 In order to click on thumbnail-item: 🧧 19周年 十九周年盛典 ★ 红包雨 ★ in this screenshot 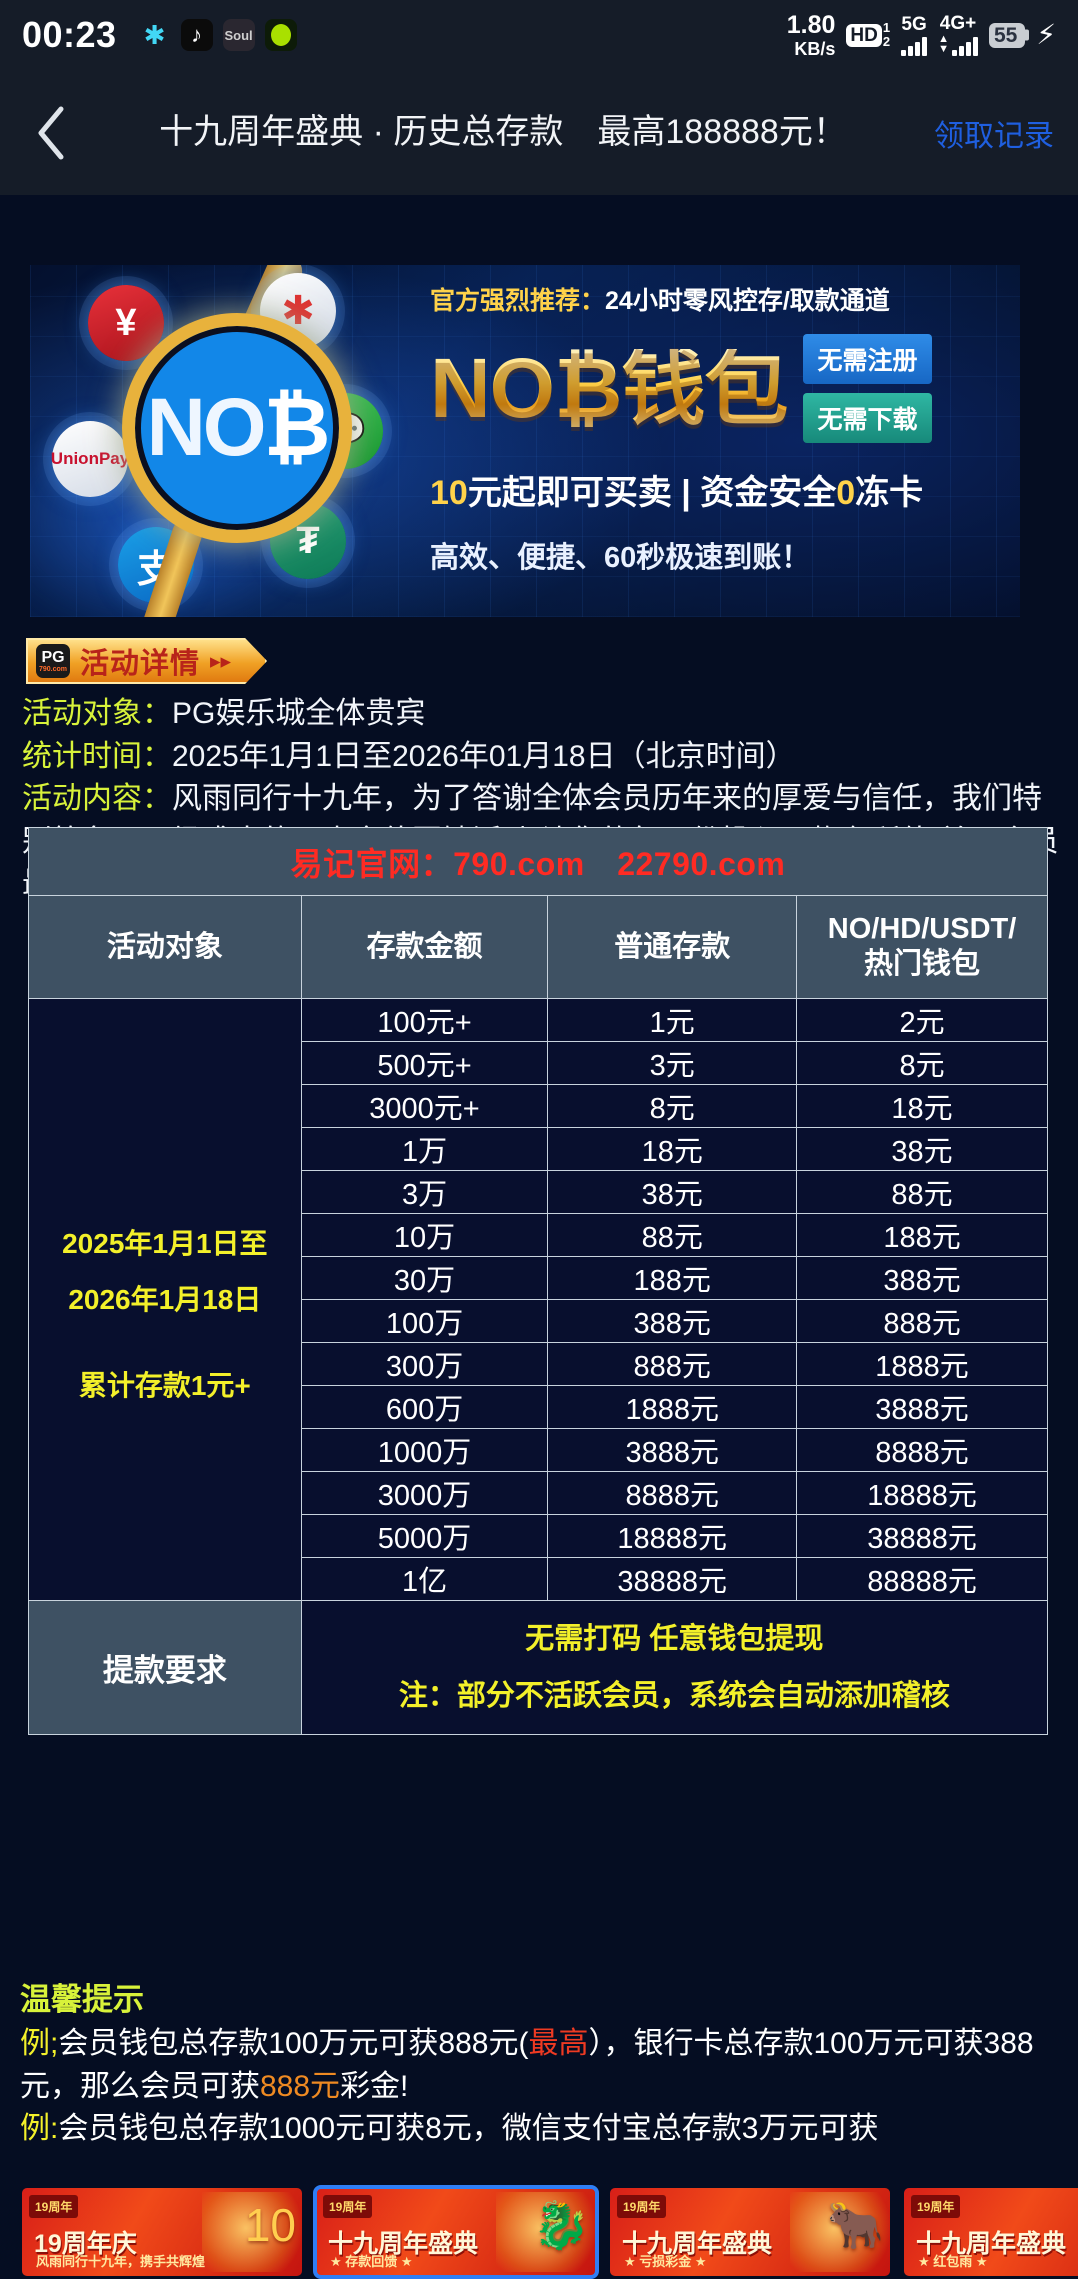, I will do `click(991, 2232)`.